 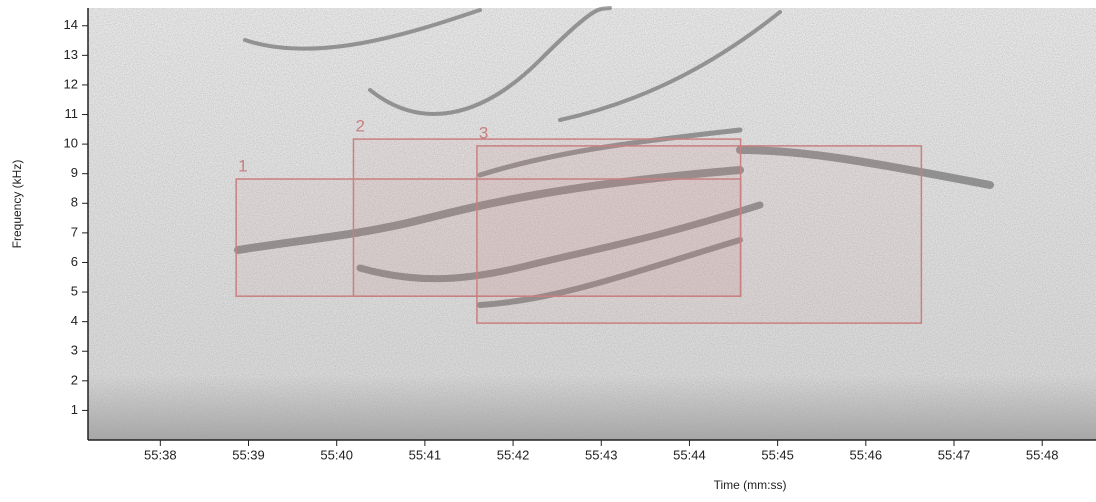 I want to click on annotation-label: 3, so click(x=483, y=132).